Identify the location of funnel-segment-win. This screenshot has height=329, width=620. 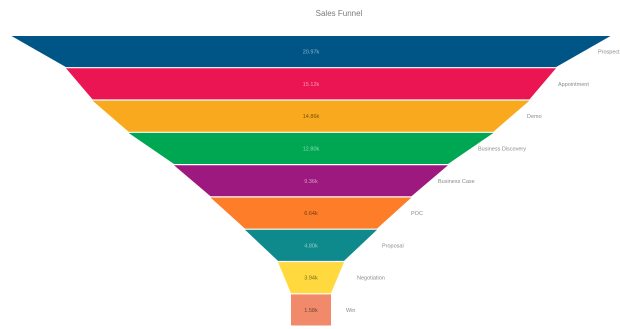
(311, 310).